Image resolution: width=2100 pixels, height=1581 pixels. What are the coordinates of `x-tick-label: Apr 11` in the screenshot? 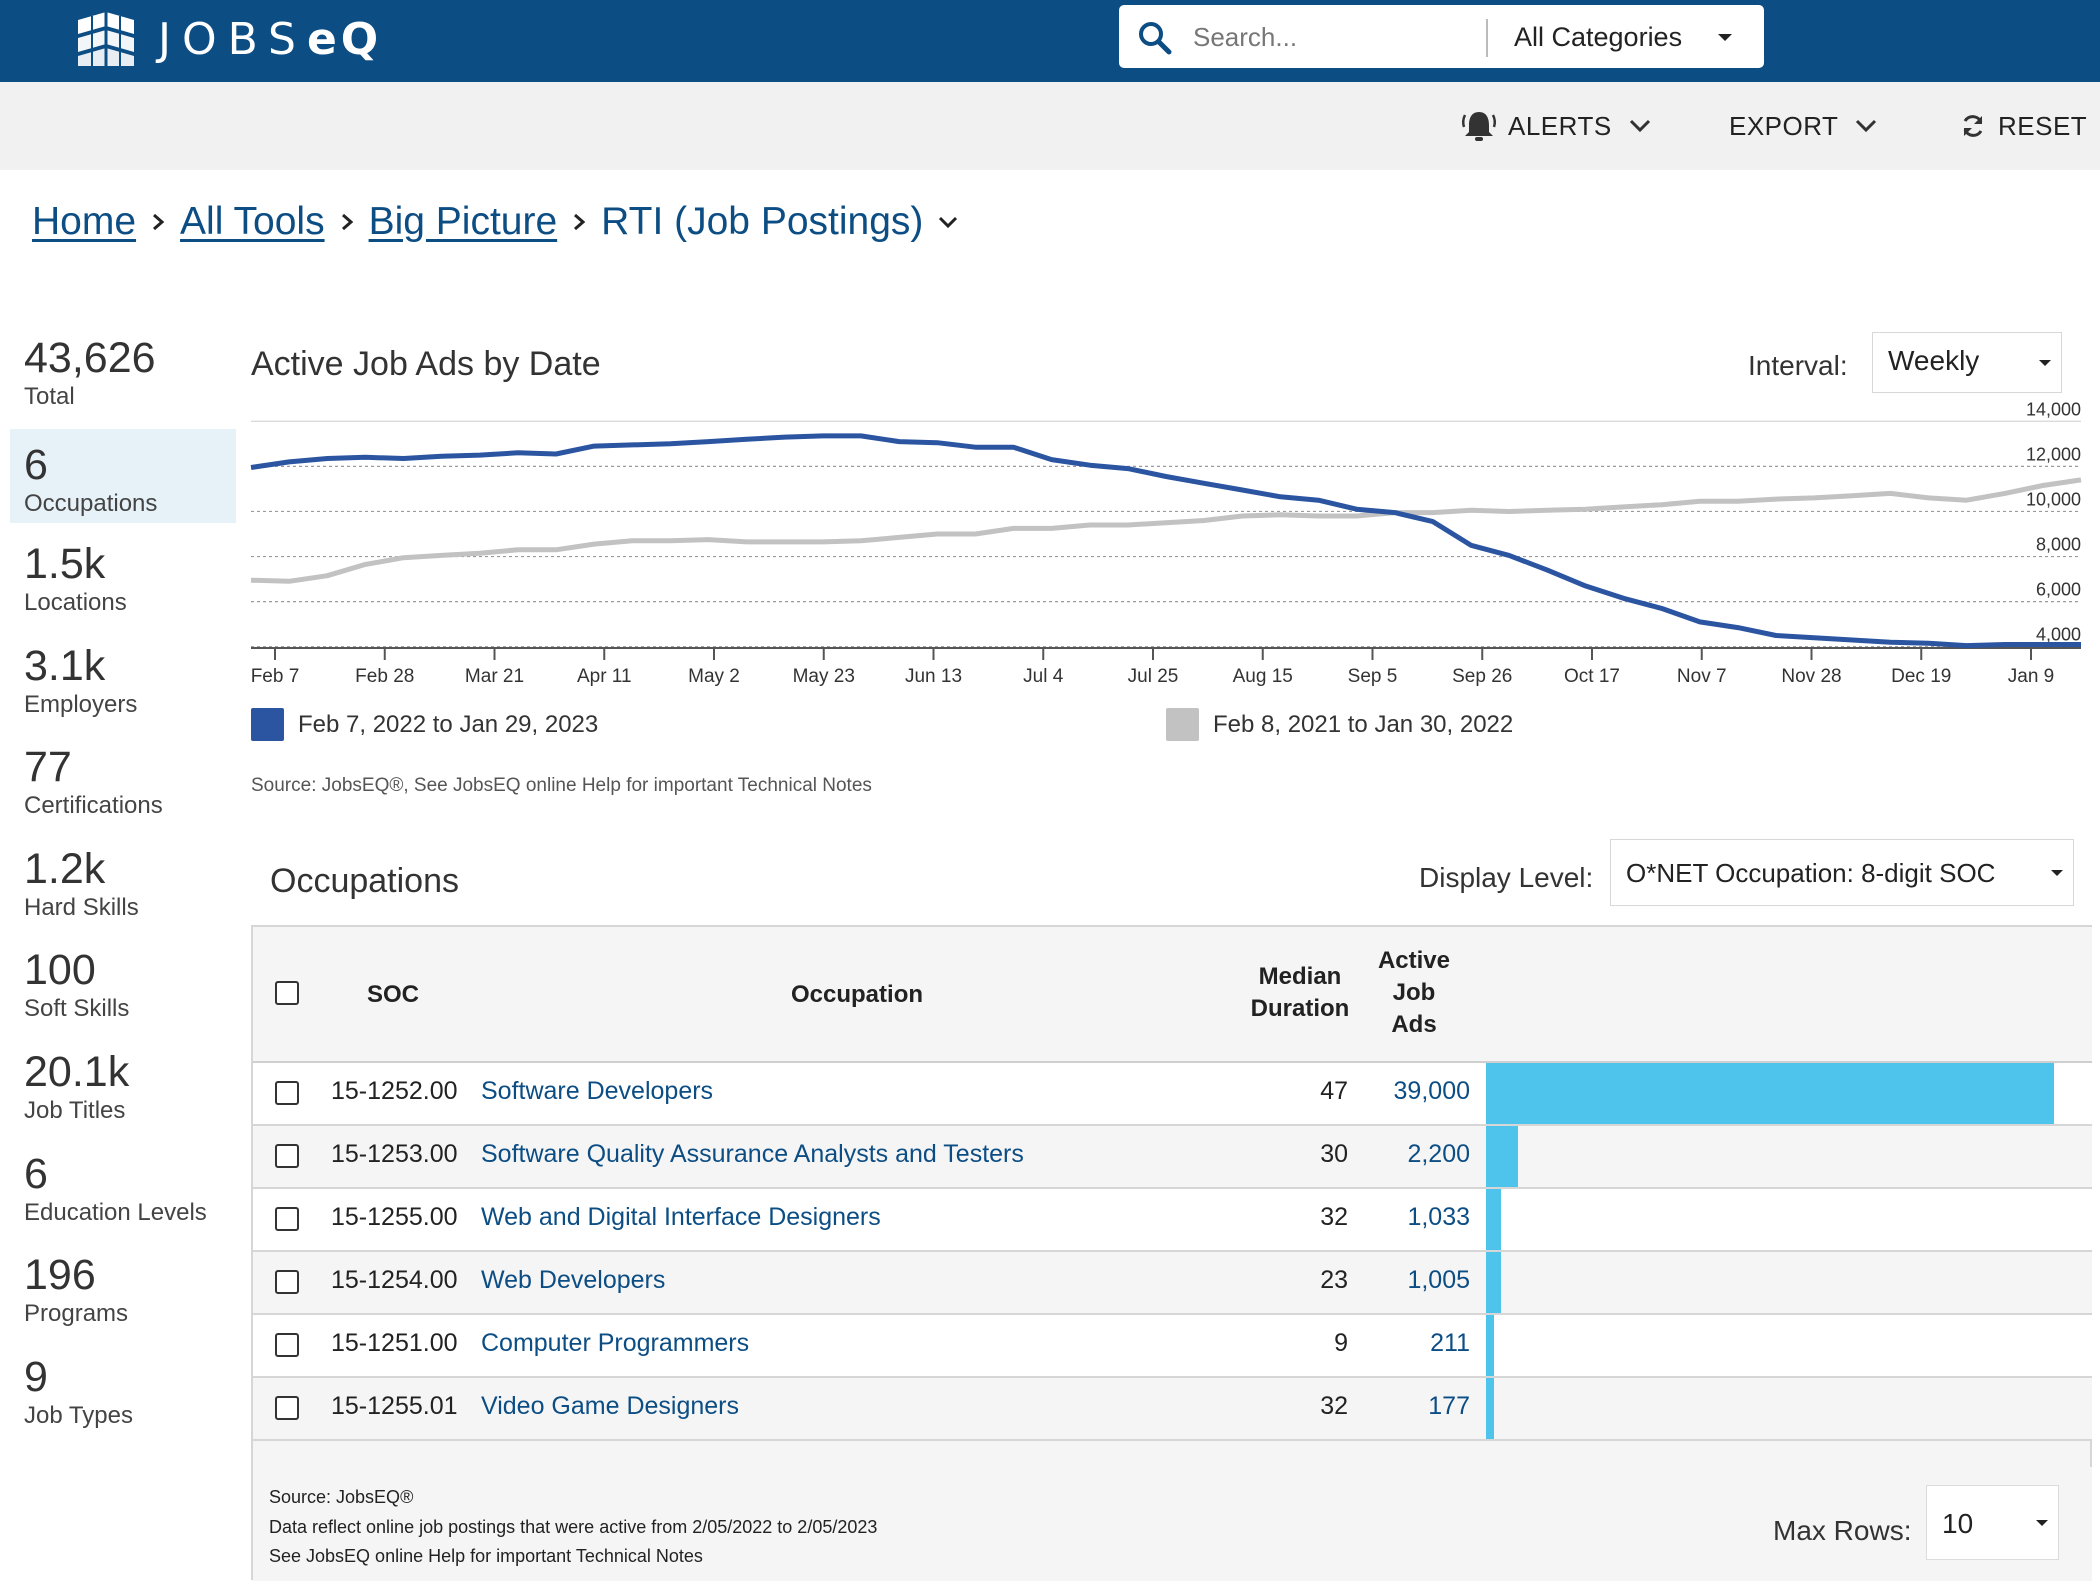 It's located at (604, 676).